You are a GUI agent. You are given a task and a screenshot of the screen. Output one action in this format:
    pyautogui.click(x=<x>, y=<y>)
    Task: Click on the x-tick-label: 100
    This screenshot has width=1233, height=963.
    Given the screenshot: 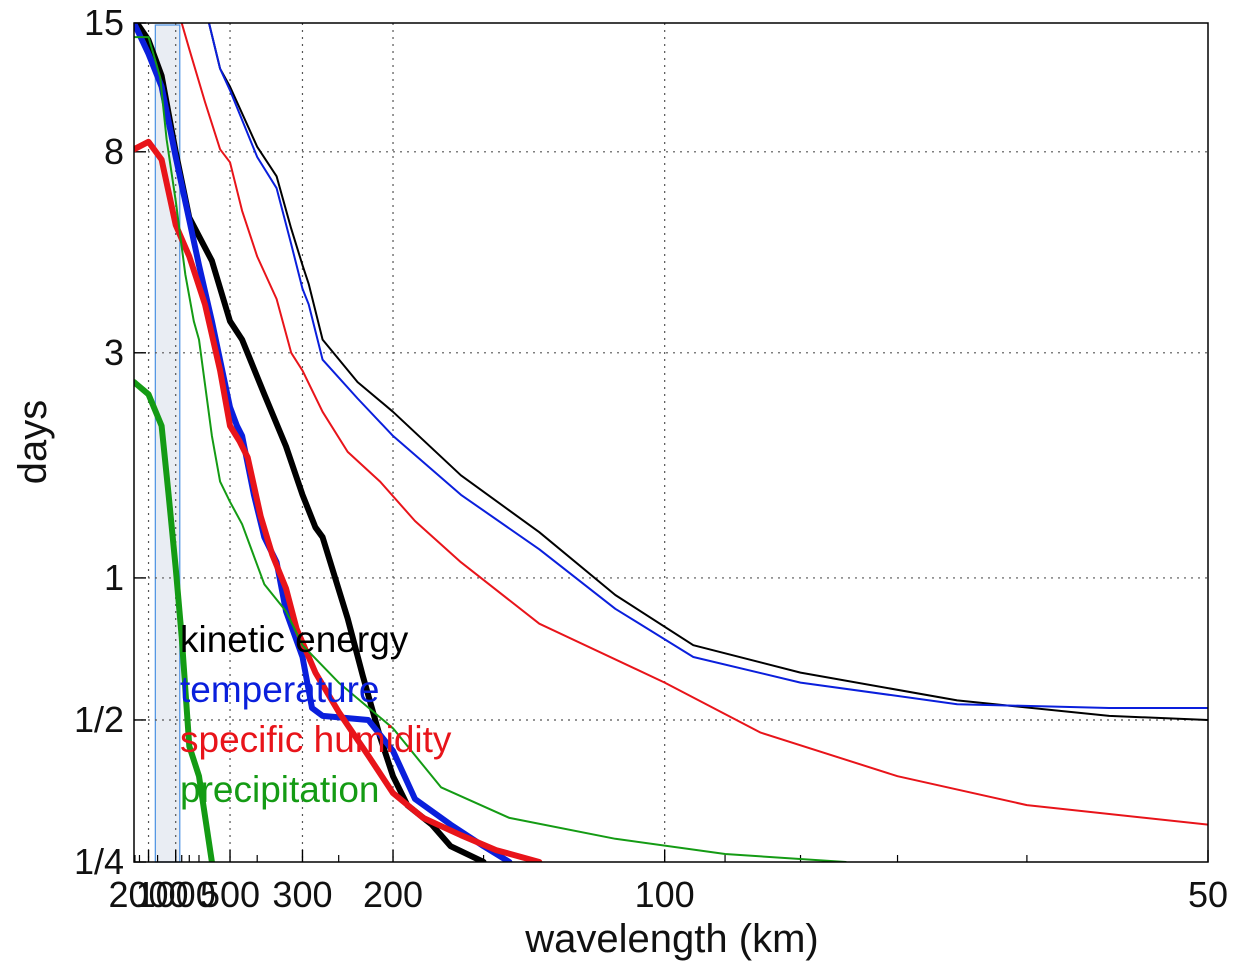 What is the action you would take?
    pyautogui.click(x=665, y=894)
    